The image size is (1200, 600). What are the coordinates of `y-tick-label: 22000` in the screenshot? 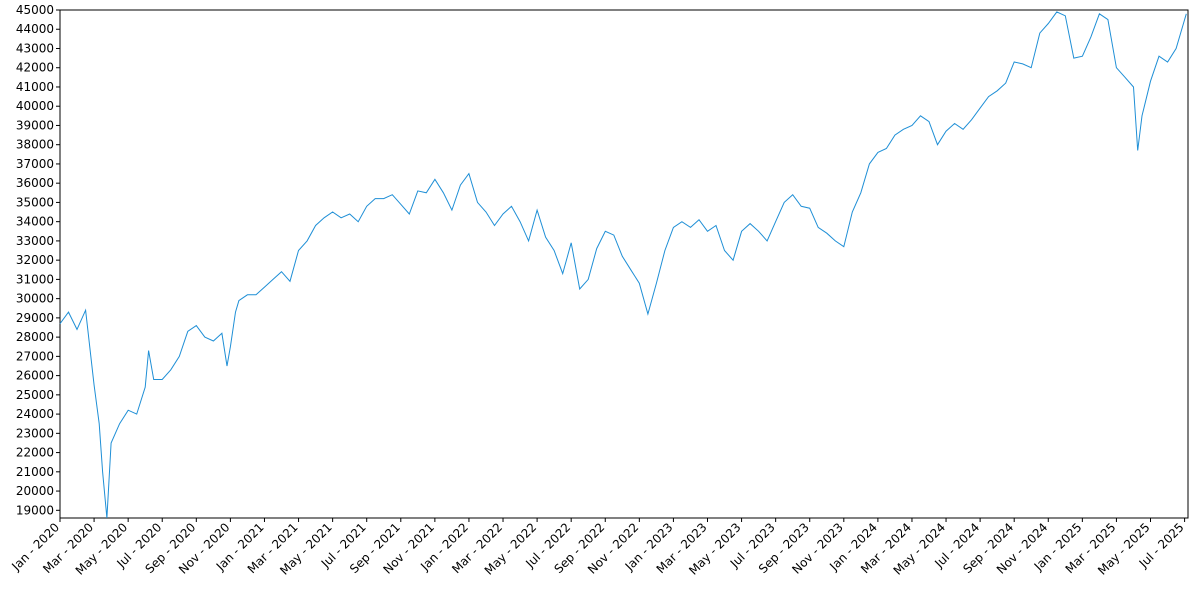 It's located at (35, 453).